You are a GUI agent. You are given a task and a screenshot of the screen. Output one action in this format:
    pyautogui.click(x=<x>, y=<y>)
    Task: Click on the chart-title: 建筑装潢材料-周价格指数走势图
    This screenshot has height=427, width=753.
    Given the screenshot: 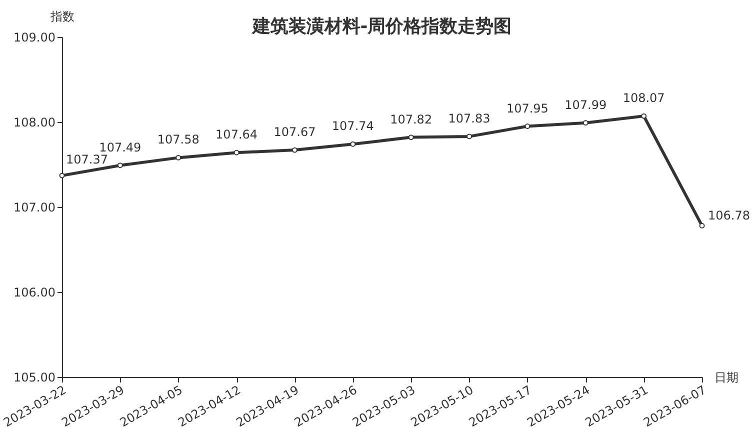 What is the action you would take?
    pyautogui.click(x=381, y=26)
    